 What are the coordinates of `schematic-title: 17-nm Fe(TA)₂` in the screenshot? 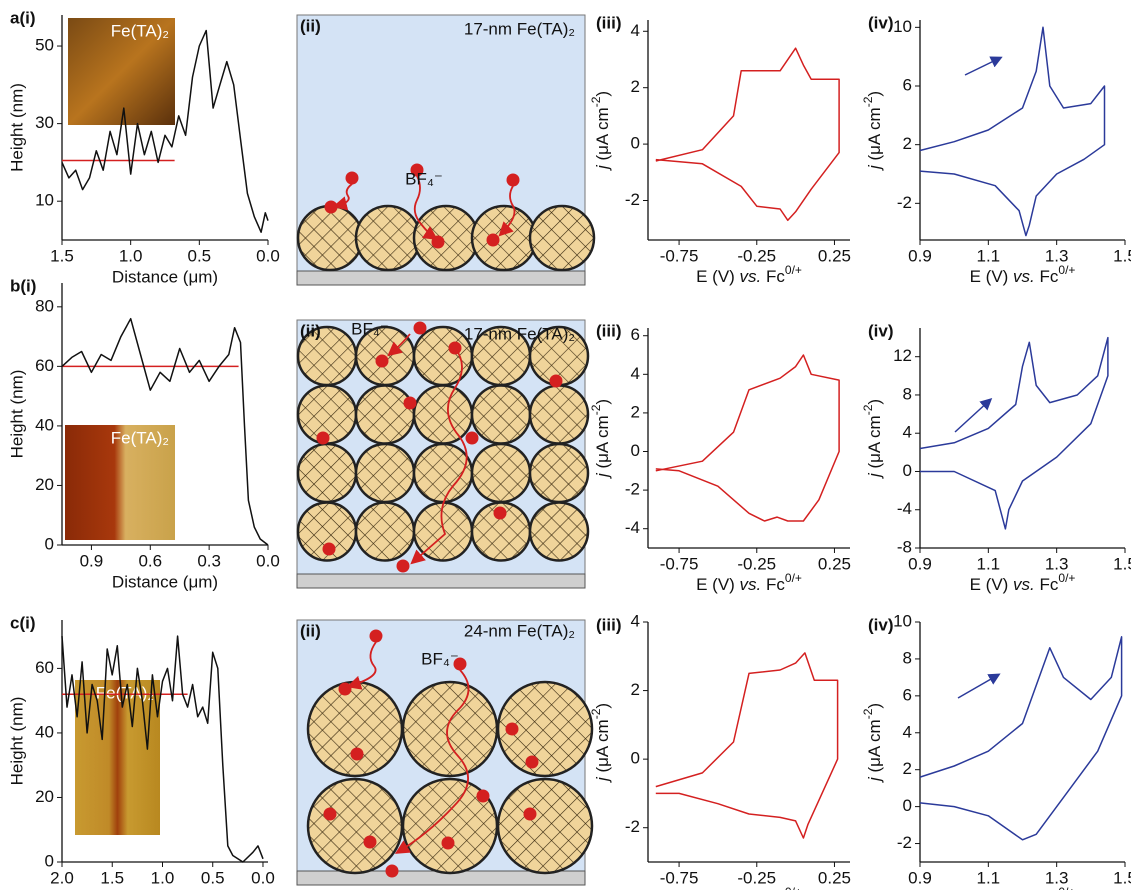 It's located at (519, 28).